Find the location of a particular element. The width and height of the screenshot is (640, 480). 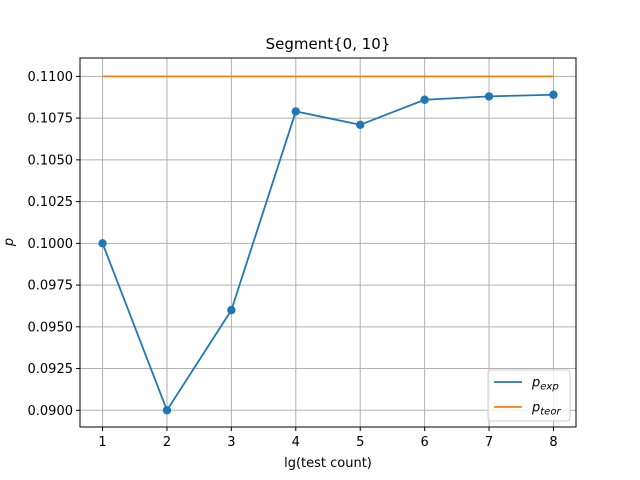

chart-title: Segment{0, 10} is located at coordinates (328, 44).